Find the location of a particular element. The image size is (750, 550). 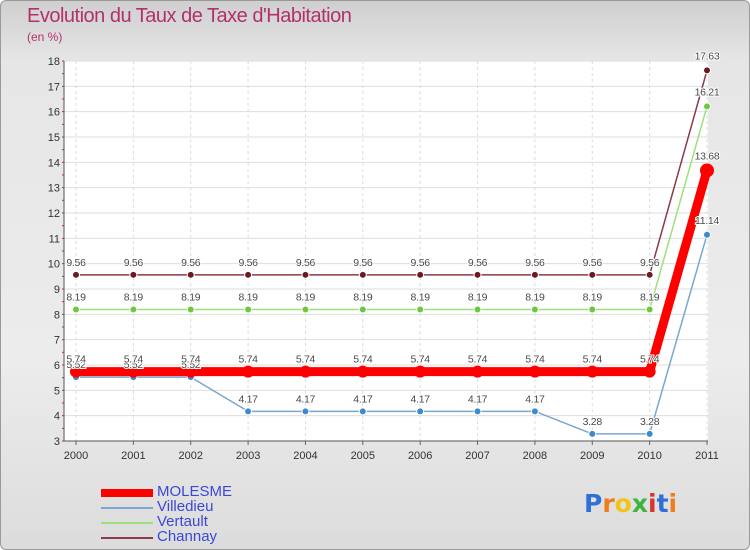

proxiti-logo: Proxiti is located at coordinates (630, 503).